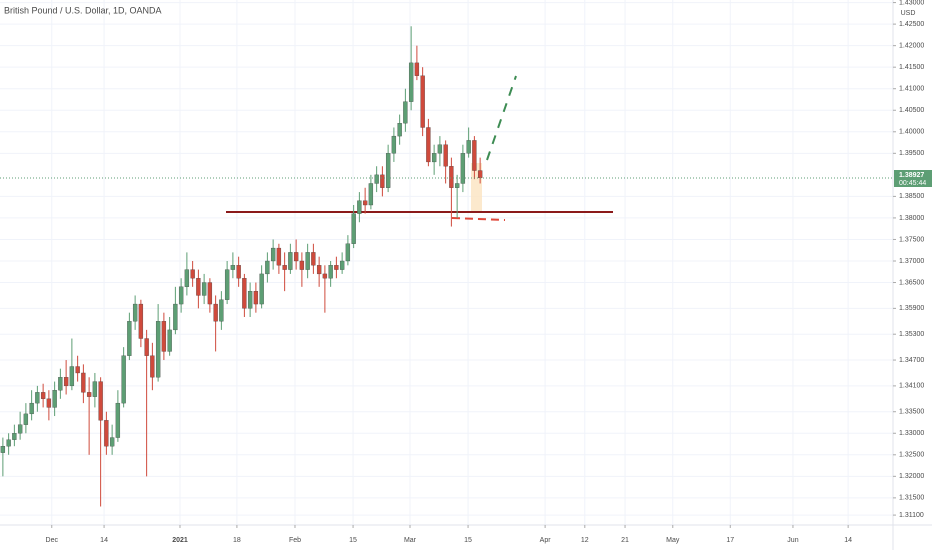 This screenshot has height=555, width=932. What do you see at coordinates (911, 67) in the screenshot?
I see `y-tick-label: 1.41500` at bounding box center [911, 67].